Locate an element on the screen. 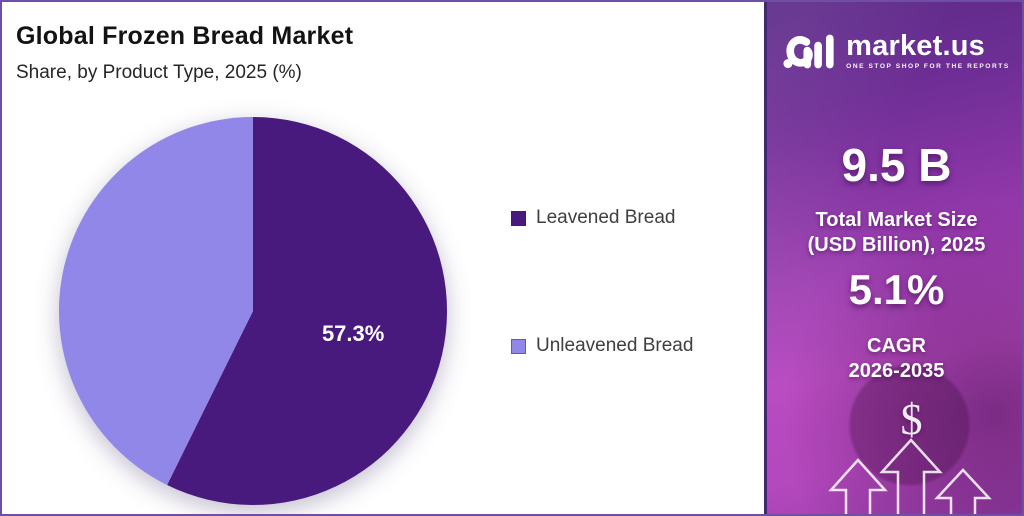 The height and width of the screenshot is (516, 1024). cagr-value: 5.1% is located at coordinates (896, 289).